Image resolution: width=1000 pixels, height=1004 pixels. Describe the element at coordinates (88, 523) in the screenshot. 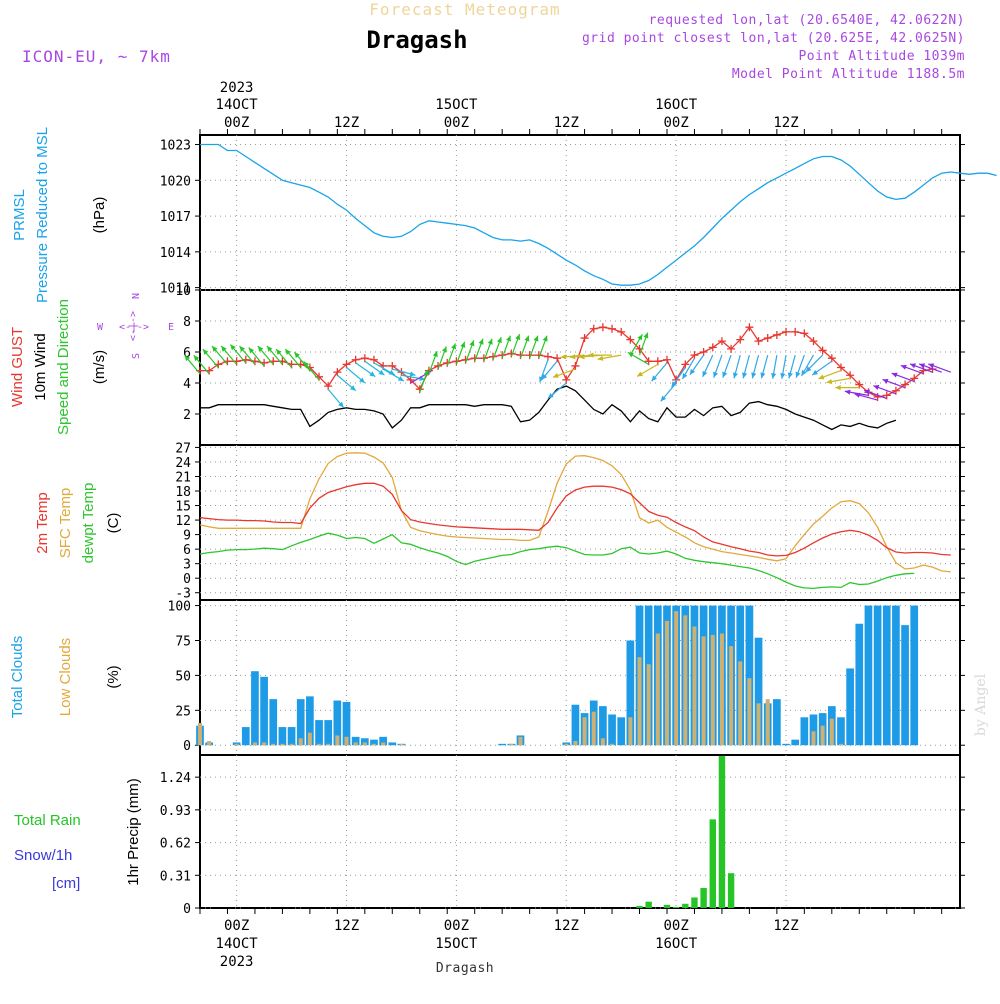

I see `dewpt-label: dewpt Temp` at that location.